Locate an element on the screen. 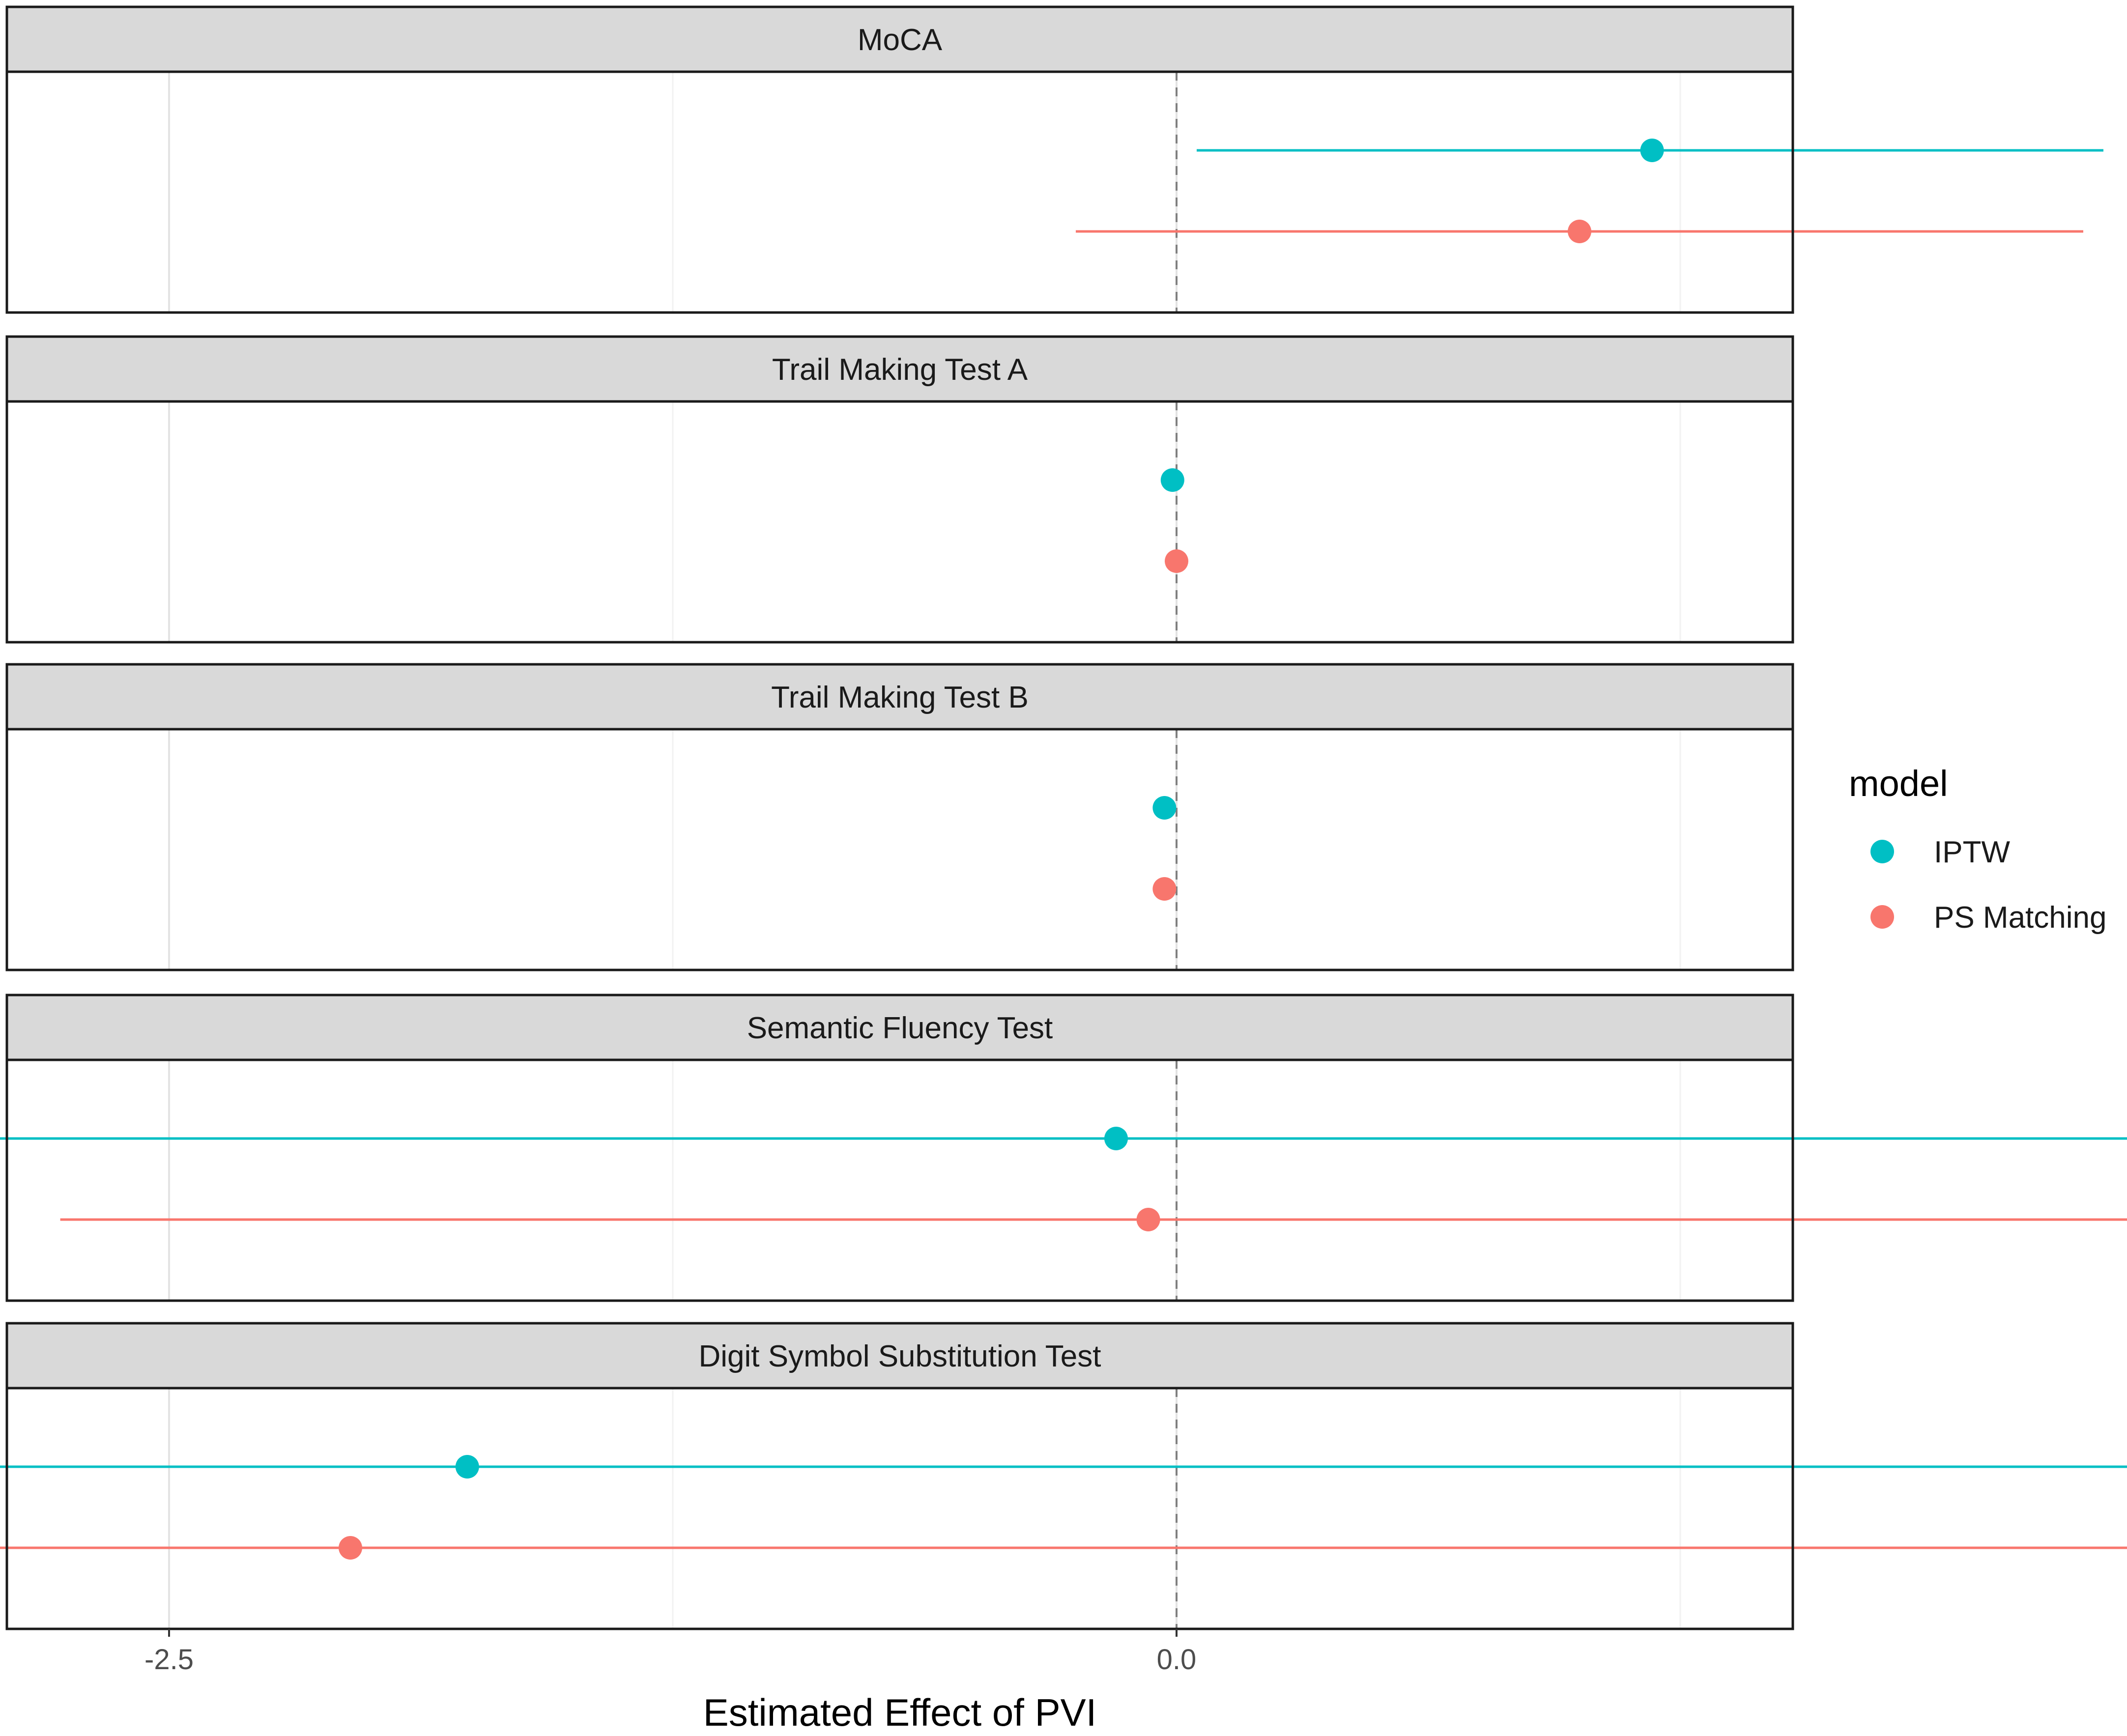 This screenshot has height=1736, width=2127. x-axis-title: Estimated Effect of PVI is located at coordinates (900, 1712).